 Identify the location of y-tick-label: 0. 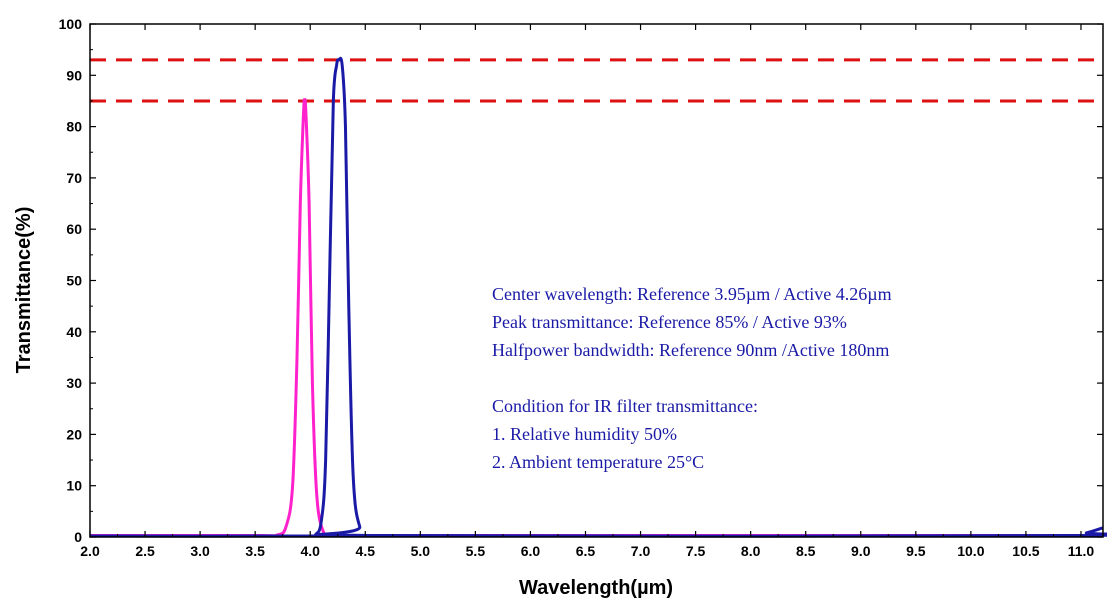
(78, 537).